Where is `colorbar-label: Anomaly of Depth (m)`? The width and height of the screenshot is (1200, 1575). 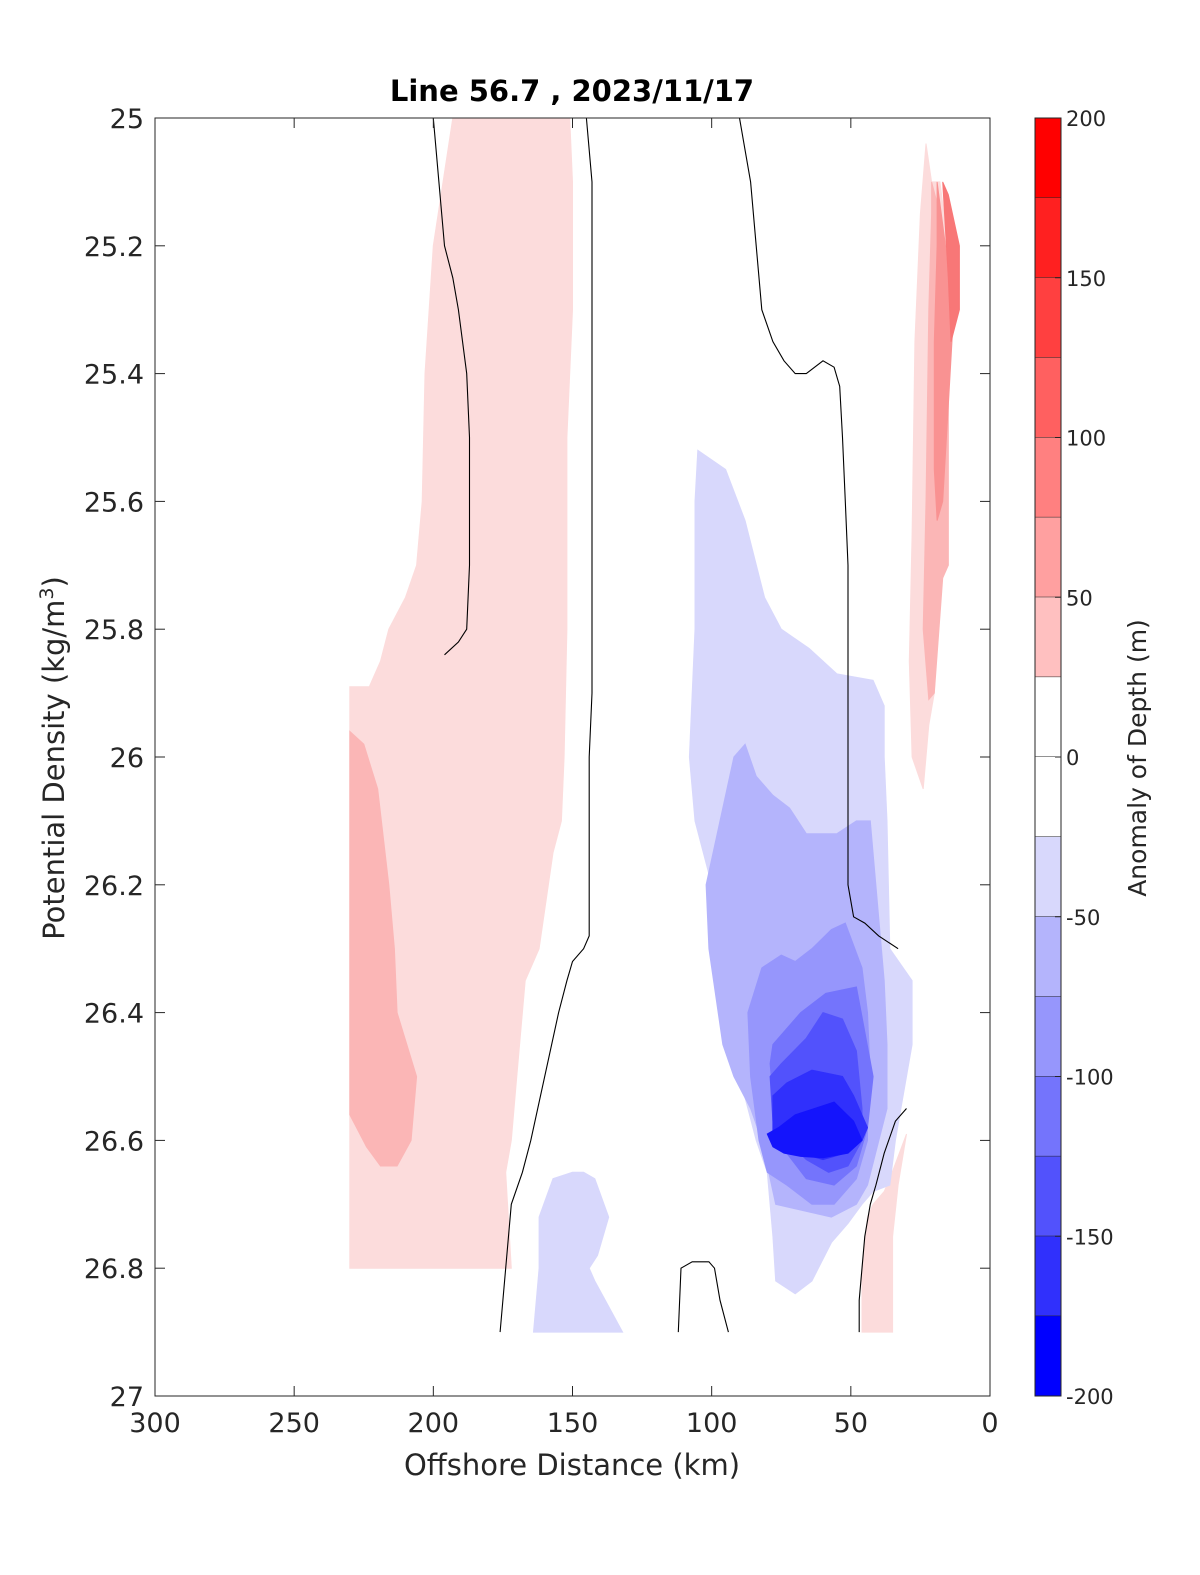
colorbar-label: Anomaly of Depth (m) is located at coordinates (1137, 758).